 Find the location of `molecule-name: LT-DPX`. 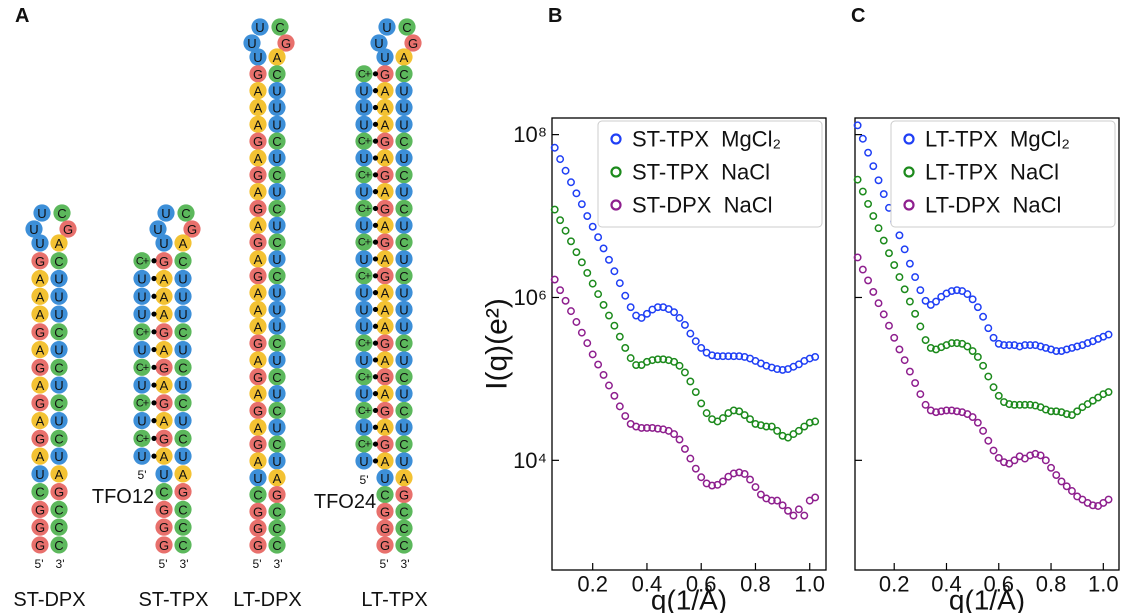

molecule-name: LT-DPX is located at coordinates (267, 600).